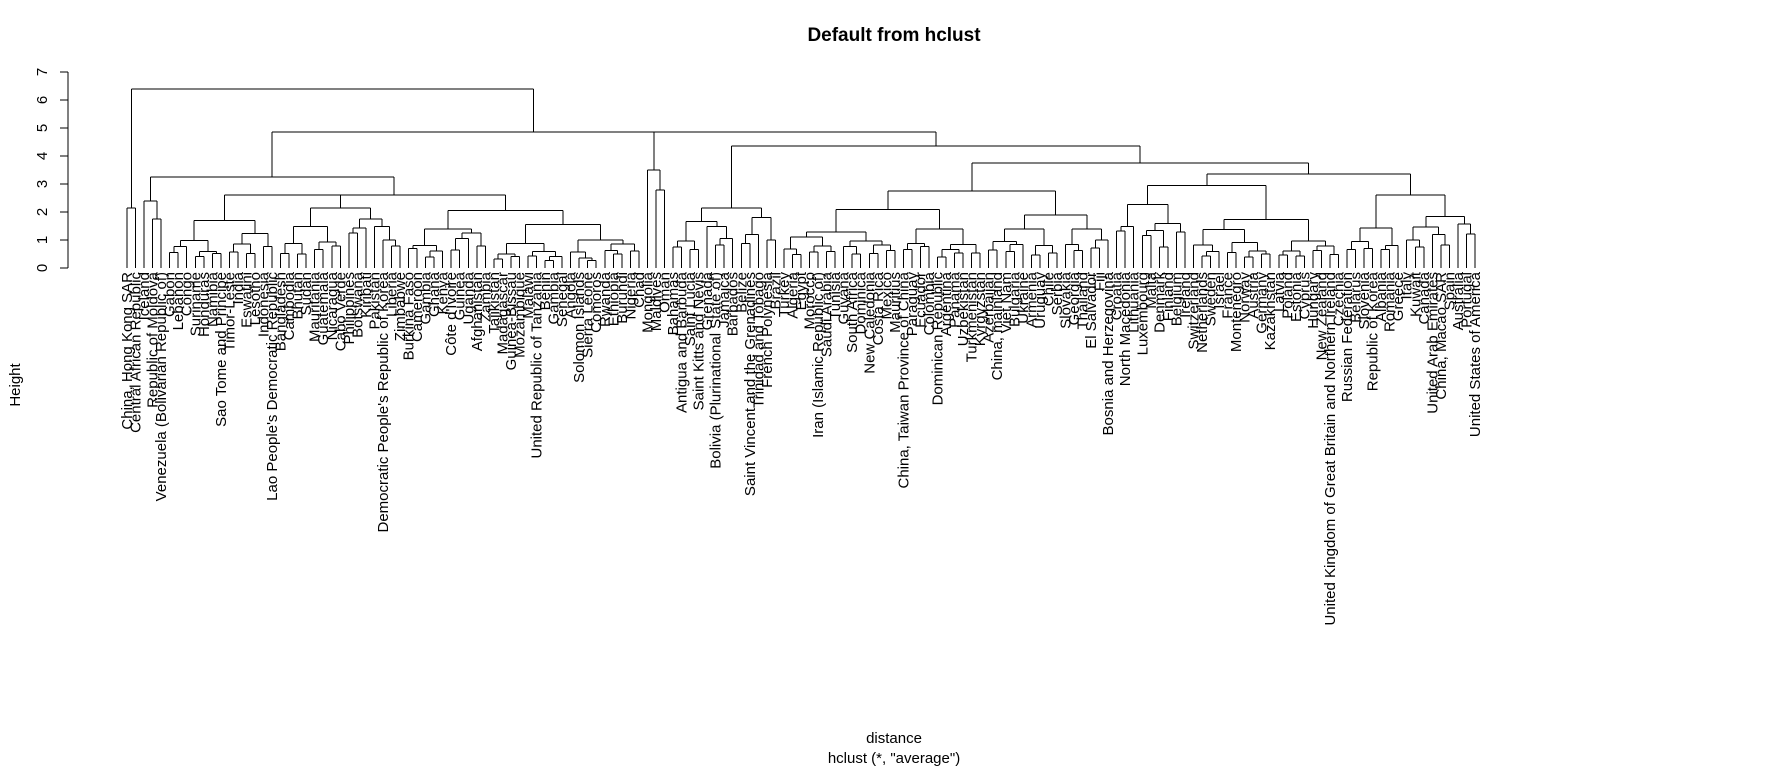 The image size is (1789, 775). Describe the element at coordinates (1117, 295) in the screenshot. I see `leaf-label: Croatia` at that location.